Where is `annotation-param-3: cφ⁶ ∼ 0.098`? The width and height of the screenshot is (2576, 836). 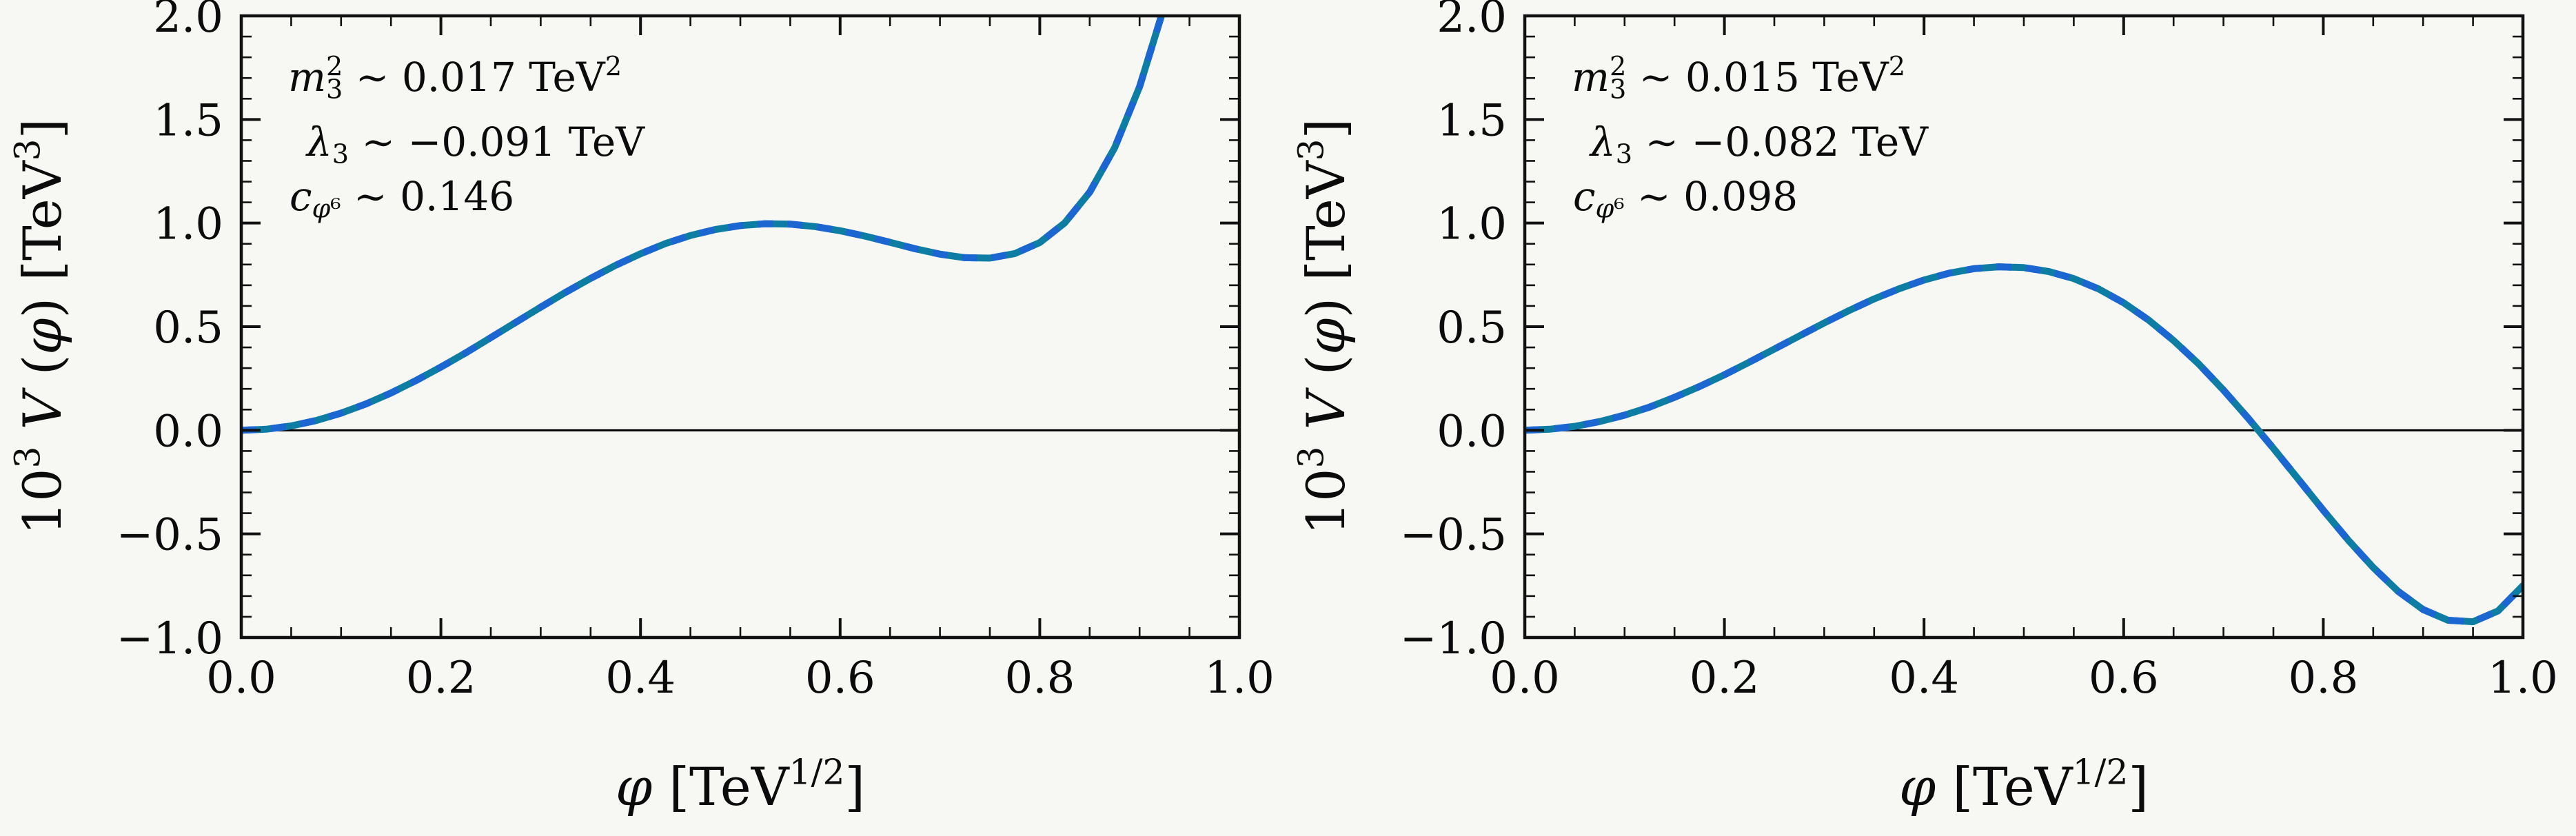
annotation-param-3: cφ⁶ ∼ 0.098 is located at coordinates (1685, 198).